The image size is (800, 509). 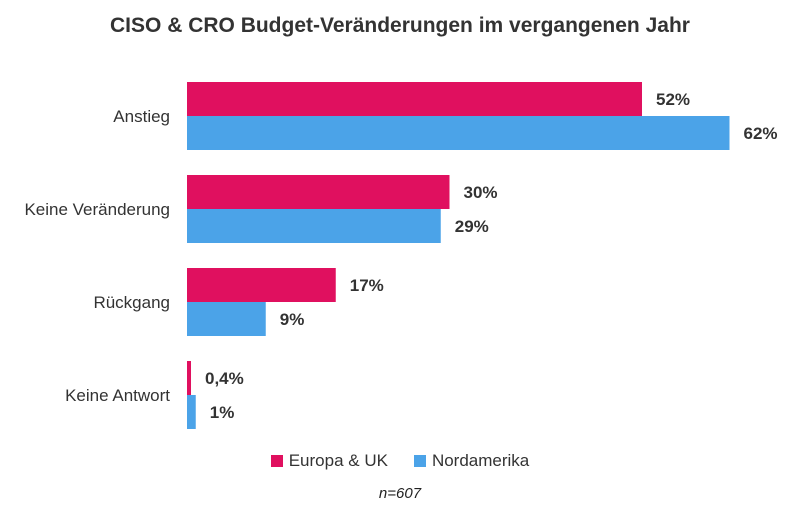 I want to click on bar-nordamerika-rückgang, so click(x=226, y=319).